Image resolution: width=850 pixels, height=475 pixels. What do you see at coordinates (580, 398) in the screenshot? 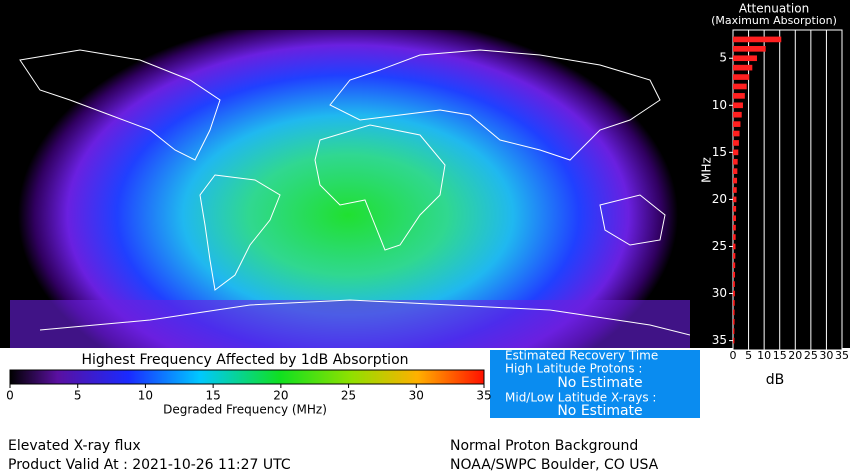
I see `recovery-label: Mid/Low Latitude X-rays :` at bounding box center [580, 398].